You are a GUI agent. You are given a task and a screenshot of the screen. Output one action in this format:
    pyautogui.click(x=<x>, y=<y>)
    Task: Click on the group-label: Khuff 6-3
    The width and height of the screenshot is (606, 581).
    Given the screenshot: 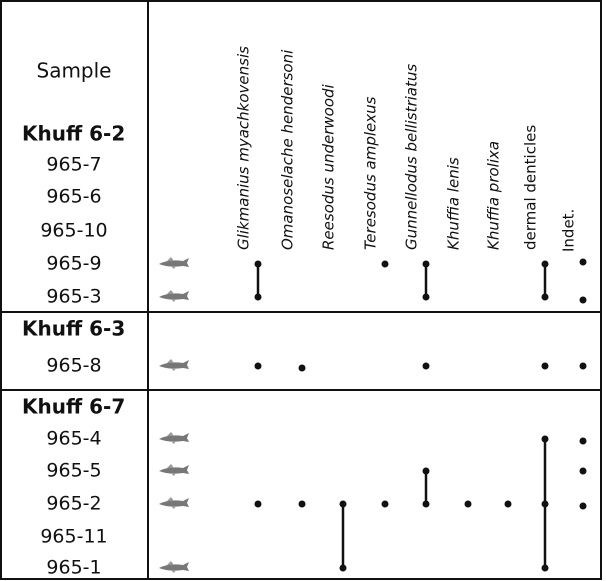 What is the action you would take?
    pyautogui.click(x=73, y=329)
    